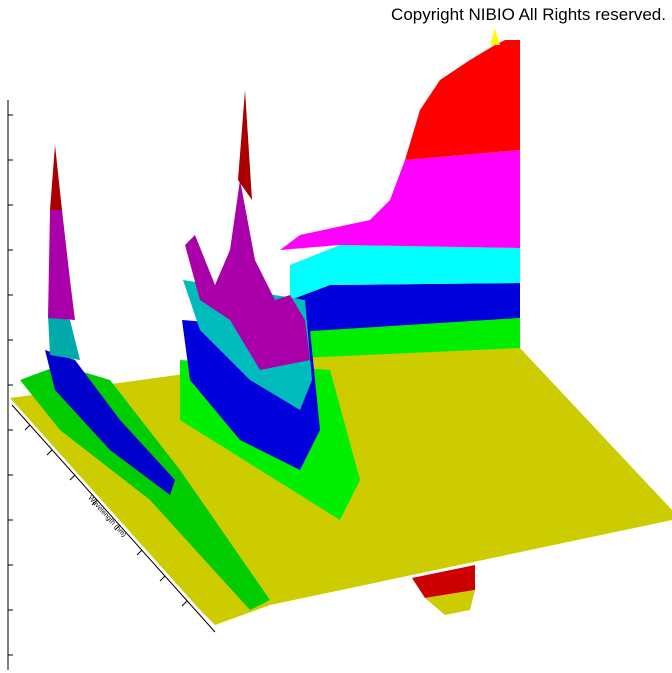 The height and width of the screenshot is (673, 672). I want to click on wavelength-axis, so click(113, 518).